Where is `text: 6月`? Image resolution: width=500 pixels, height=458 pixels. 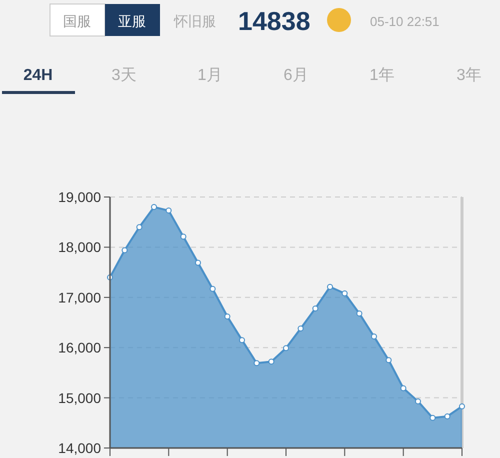
text: 6月 is located at coordinates (296, 75).